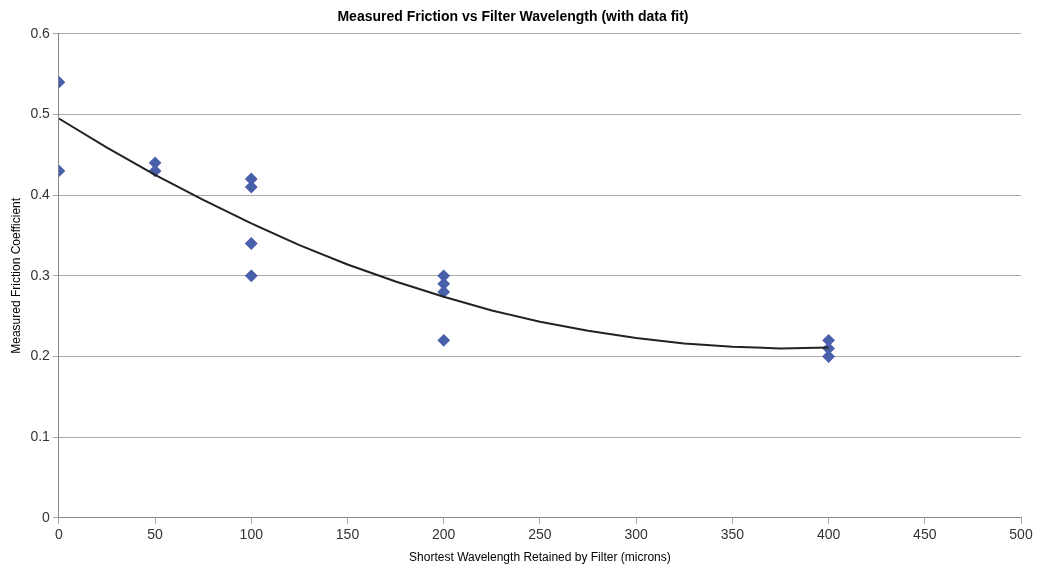  What do you see at coordinates (513, 16) in the screenshot?
I see `chart-title: Measured Friction vs Filter Wavelength (with data fit)` at bounding box center [513, 16].